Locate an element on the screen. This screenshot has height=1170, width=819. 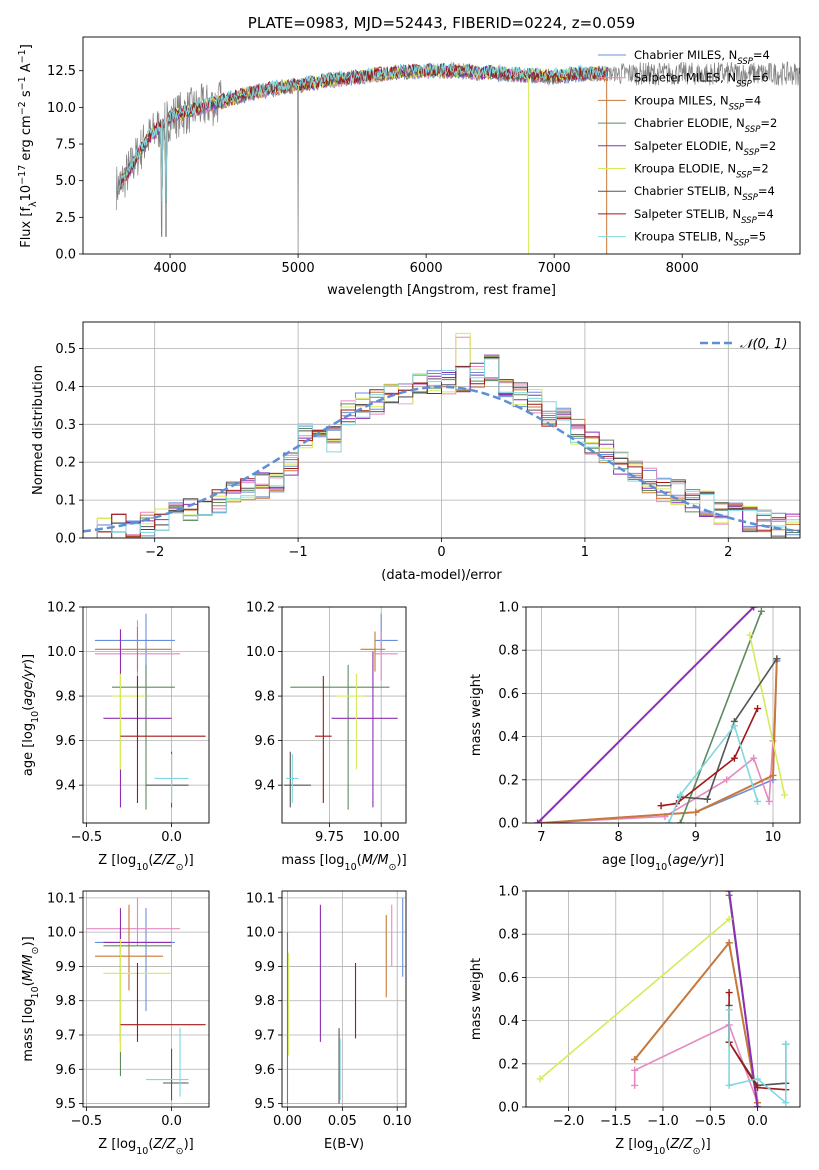
legend-name: Salpeter STELIB is located at coordinates (679, 214).